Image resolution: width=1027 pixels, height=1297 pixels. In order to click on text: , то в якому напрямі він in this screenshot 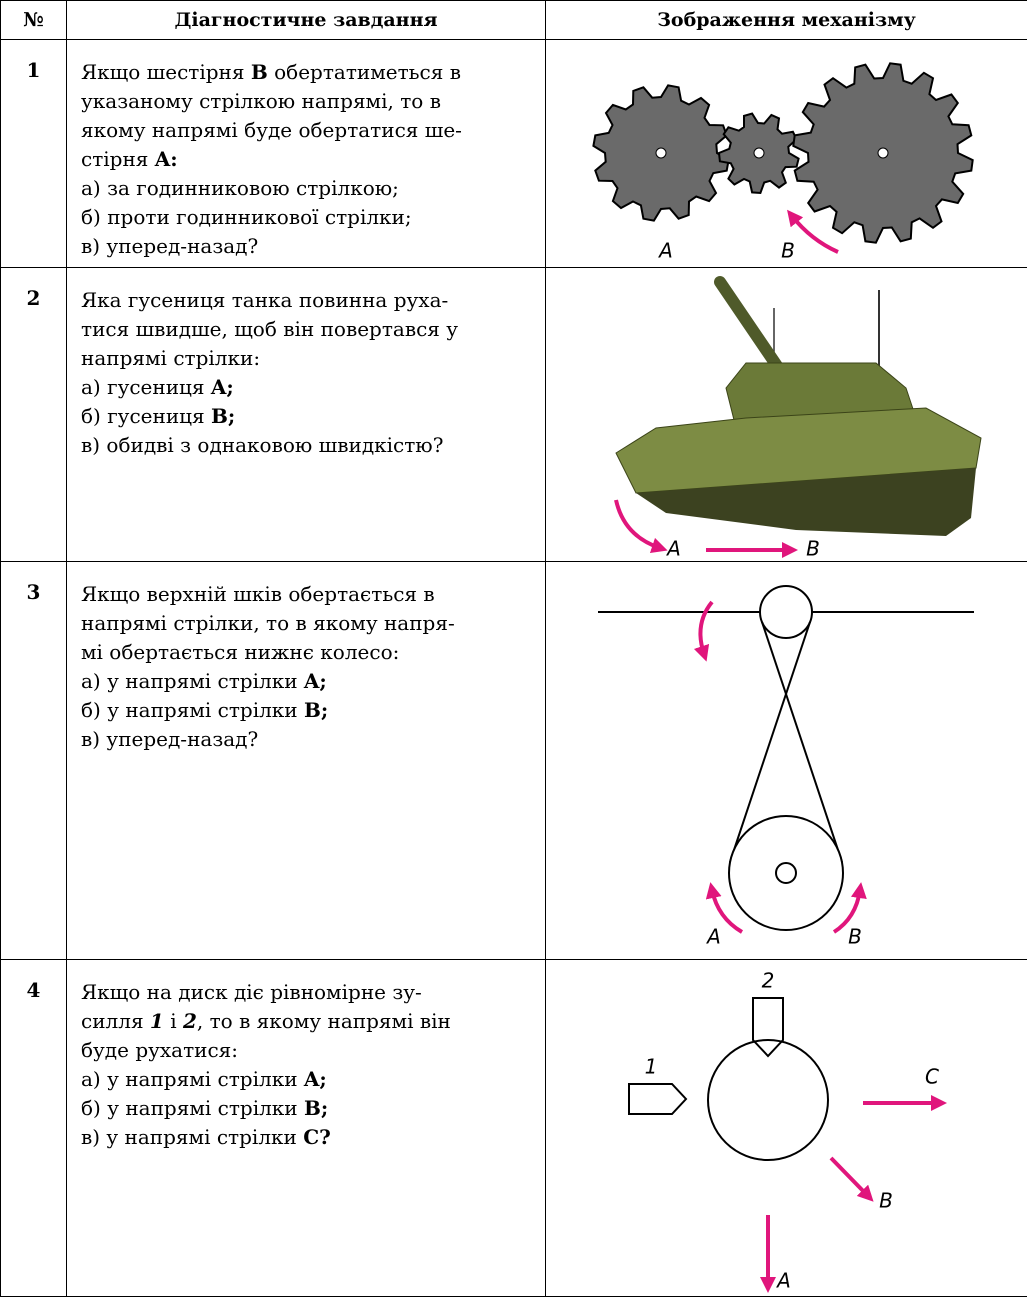, I will do `click(323, 1021)`.